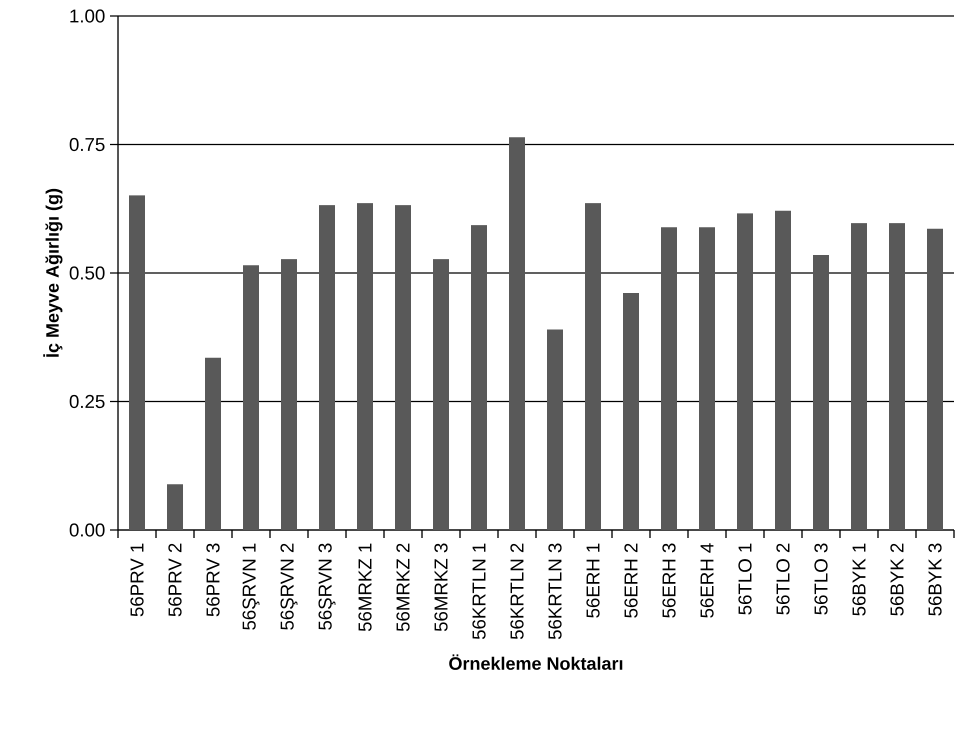 The image size is (960, 745). What do you see at coordinates (517, 592) in the screenshot?
I see `x-tick-label: 56KRTLN 2` at bounding box center [517, 592].